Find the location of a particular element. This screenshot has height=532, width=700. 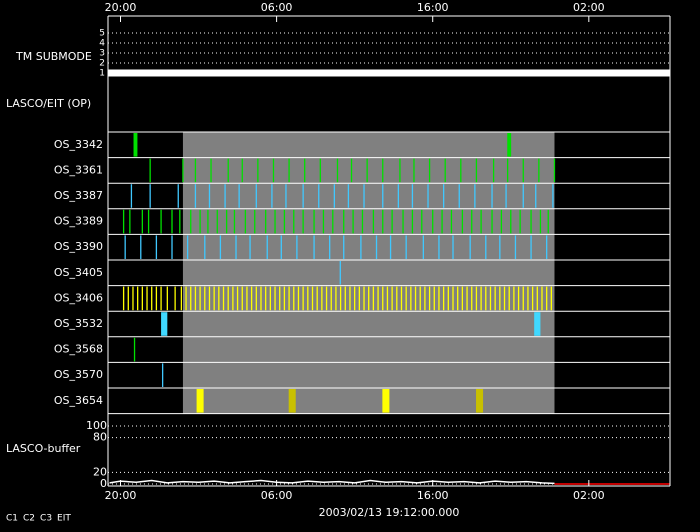

x-tick-label: 16:00 is located at coordinates (433, 495).